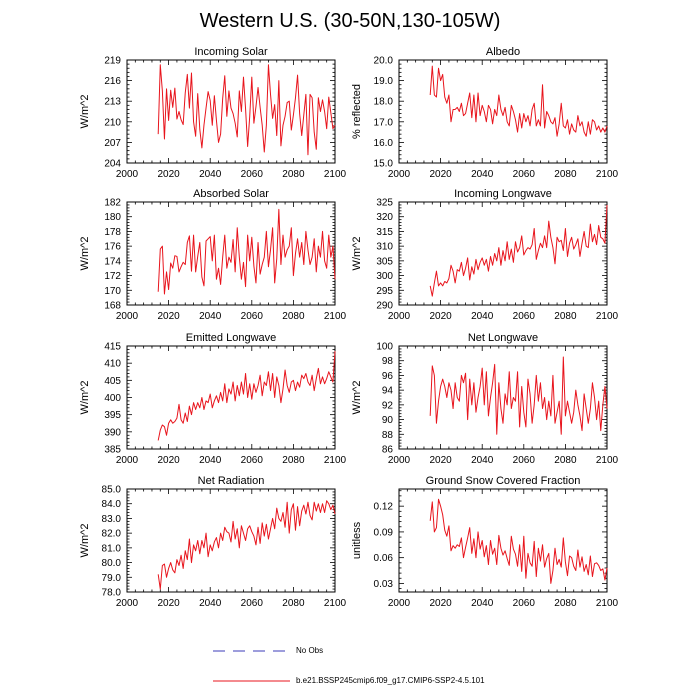 The image size is (700, 700). What do you see at coordinates (231, 52) in the screenshot?
I see `panel-title: Incoming Solar` at bounding box center [231, 52].